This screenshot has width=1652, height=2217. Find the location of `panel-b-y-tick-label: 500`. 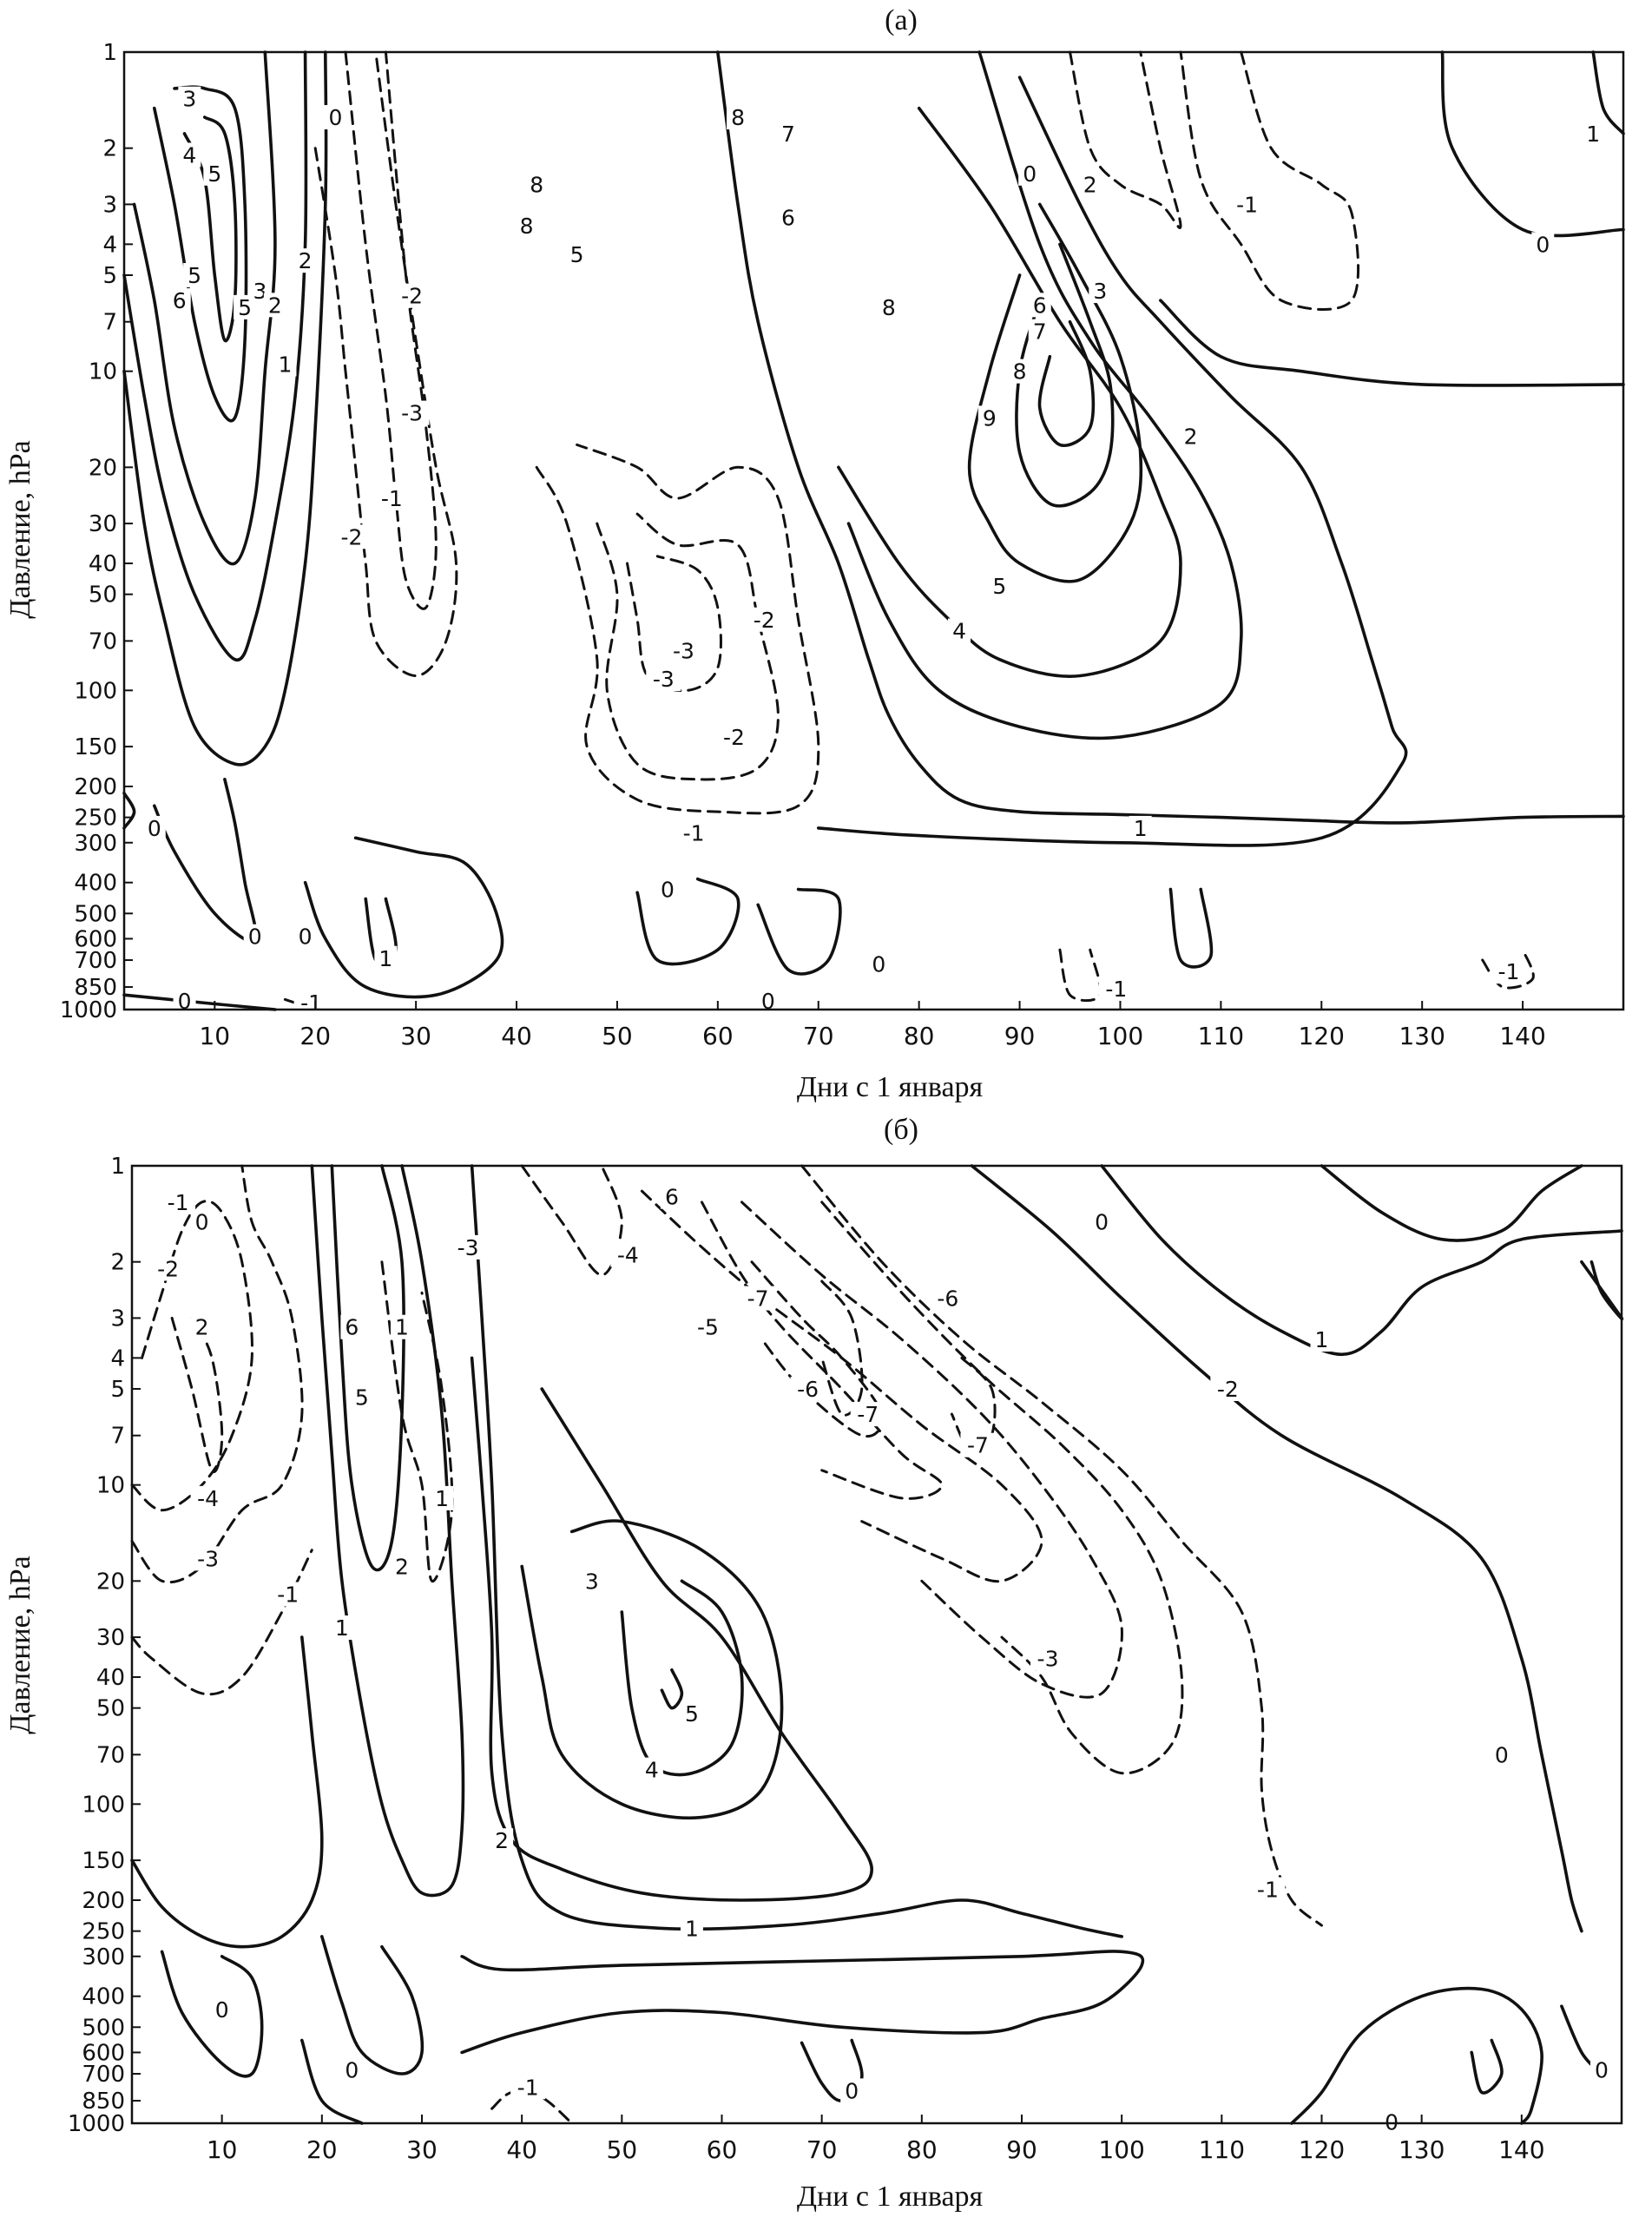

panel-b-y-tick-label: 500 is located at coordinates (103, 2028).